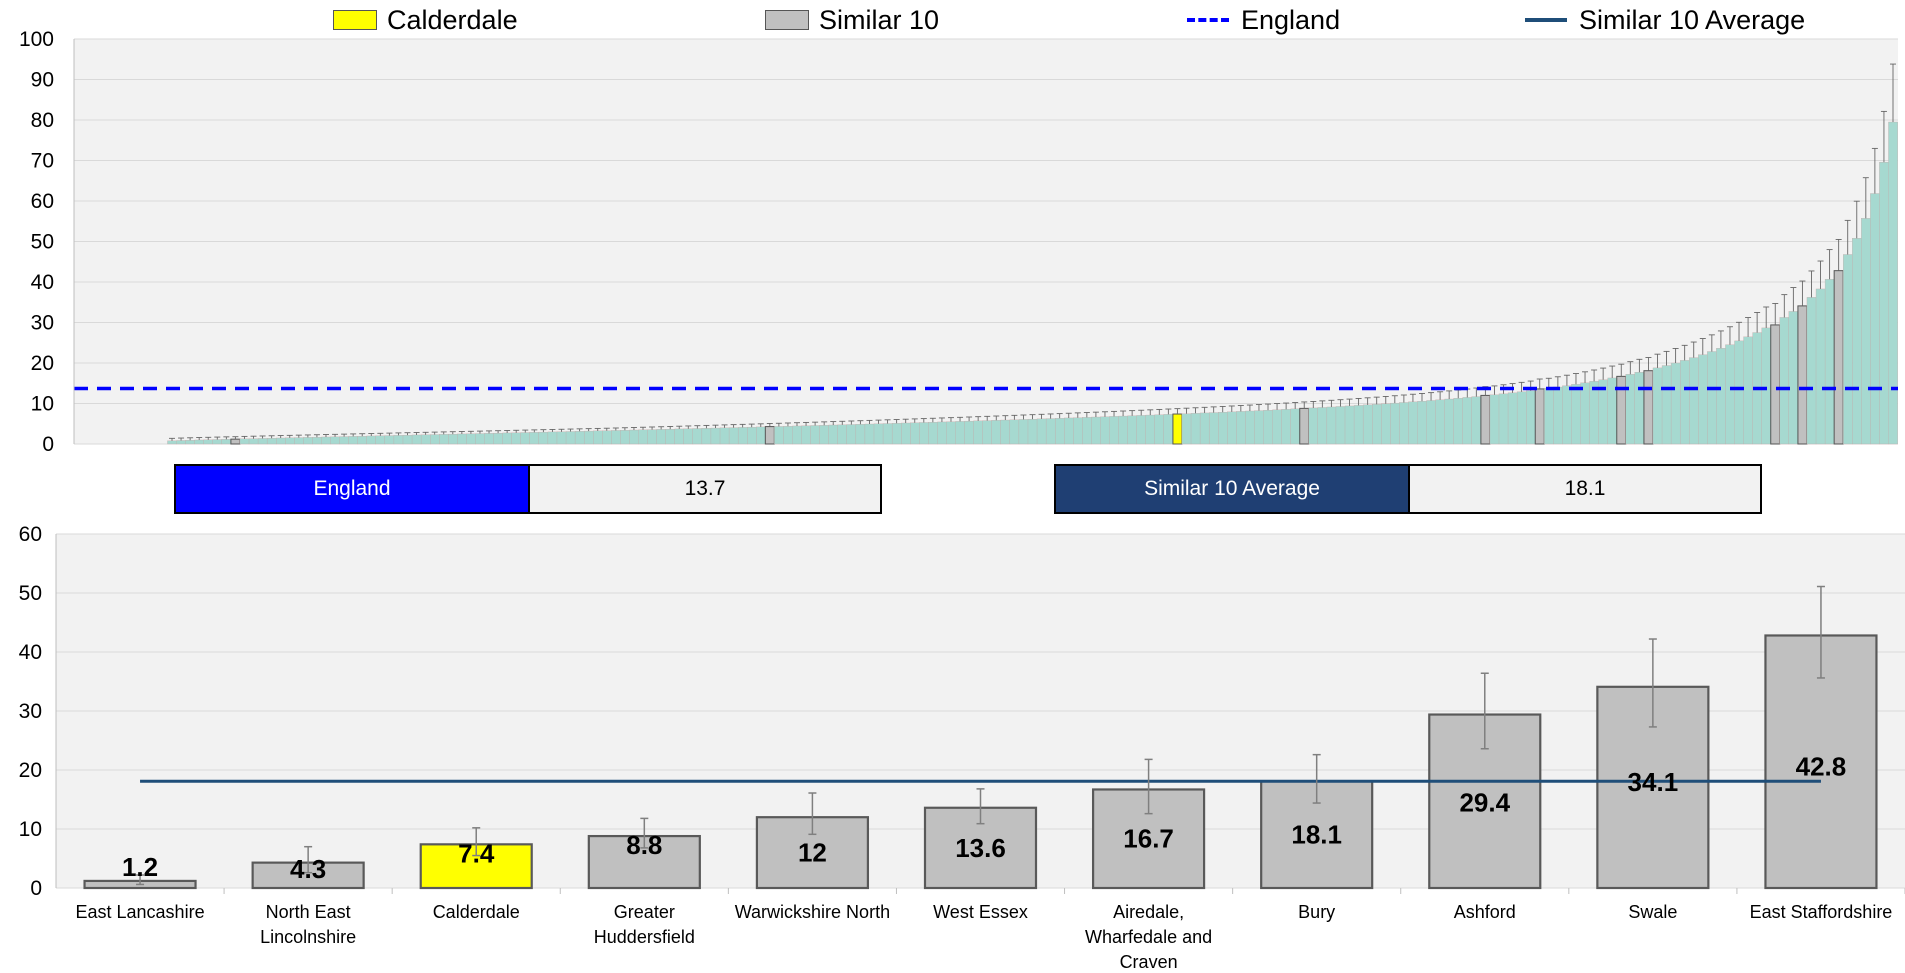 The image size is (1905, 973). What do you see at coordinates (30, 652) in the screenshot?
I see `comparison-y-tick-label: 40` at bounding box center [30, 652].